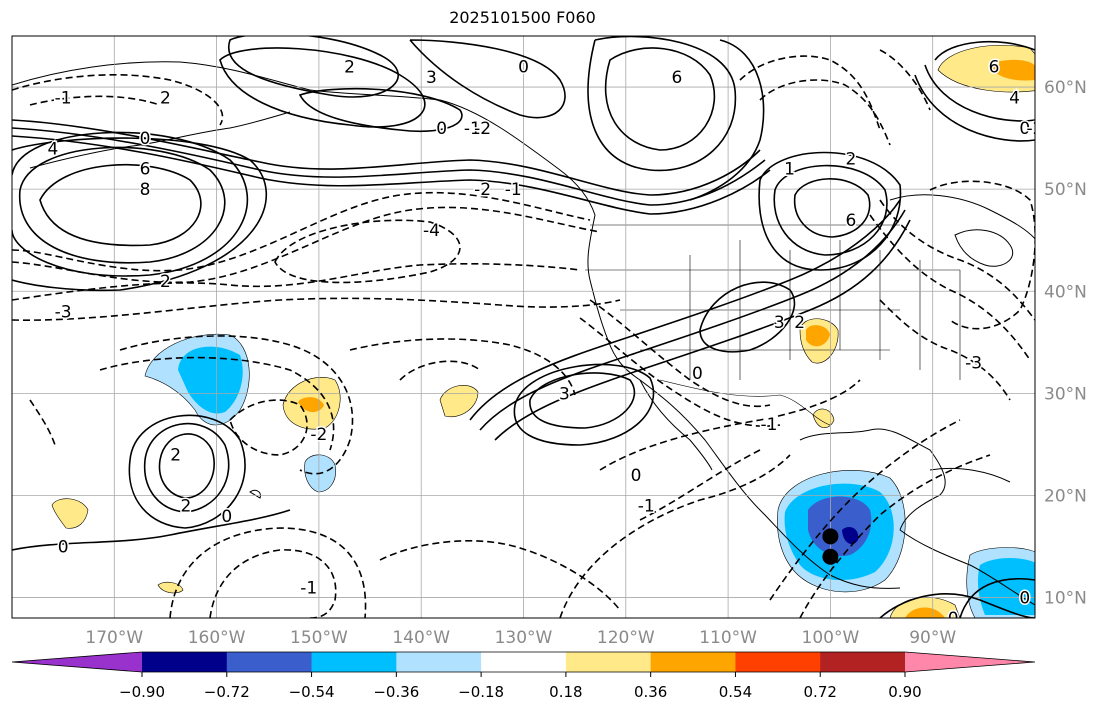 Image resolution: width=1105 pixels, height=712 pixels. Describe the element at coordinates (820, 692) in the screenshot. I see `colorbar-tick-label: 0.72` at that location.